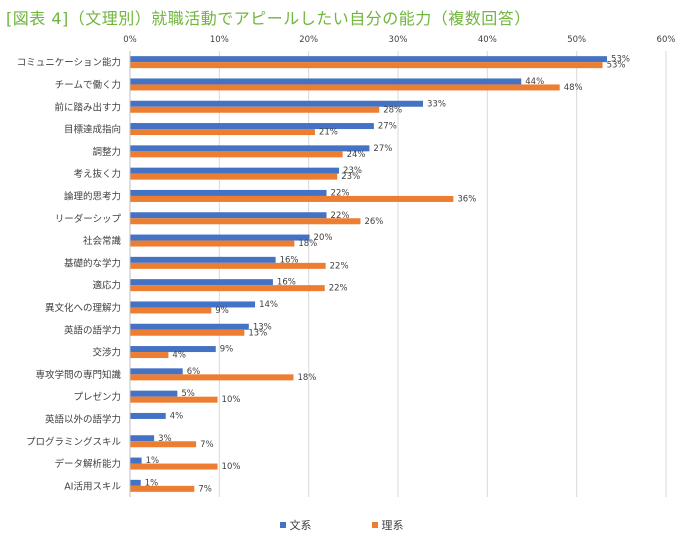 This screenshot has height=543, width=683. I want to click on data-label-rikei: 36%, so click(466, 199).